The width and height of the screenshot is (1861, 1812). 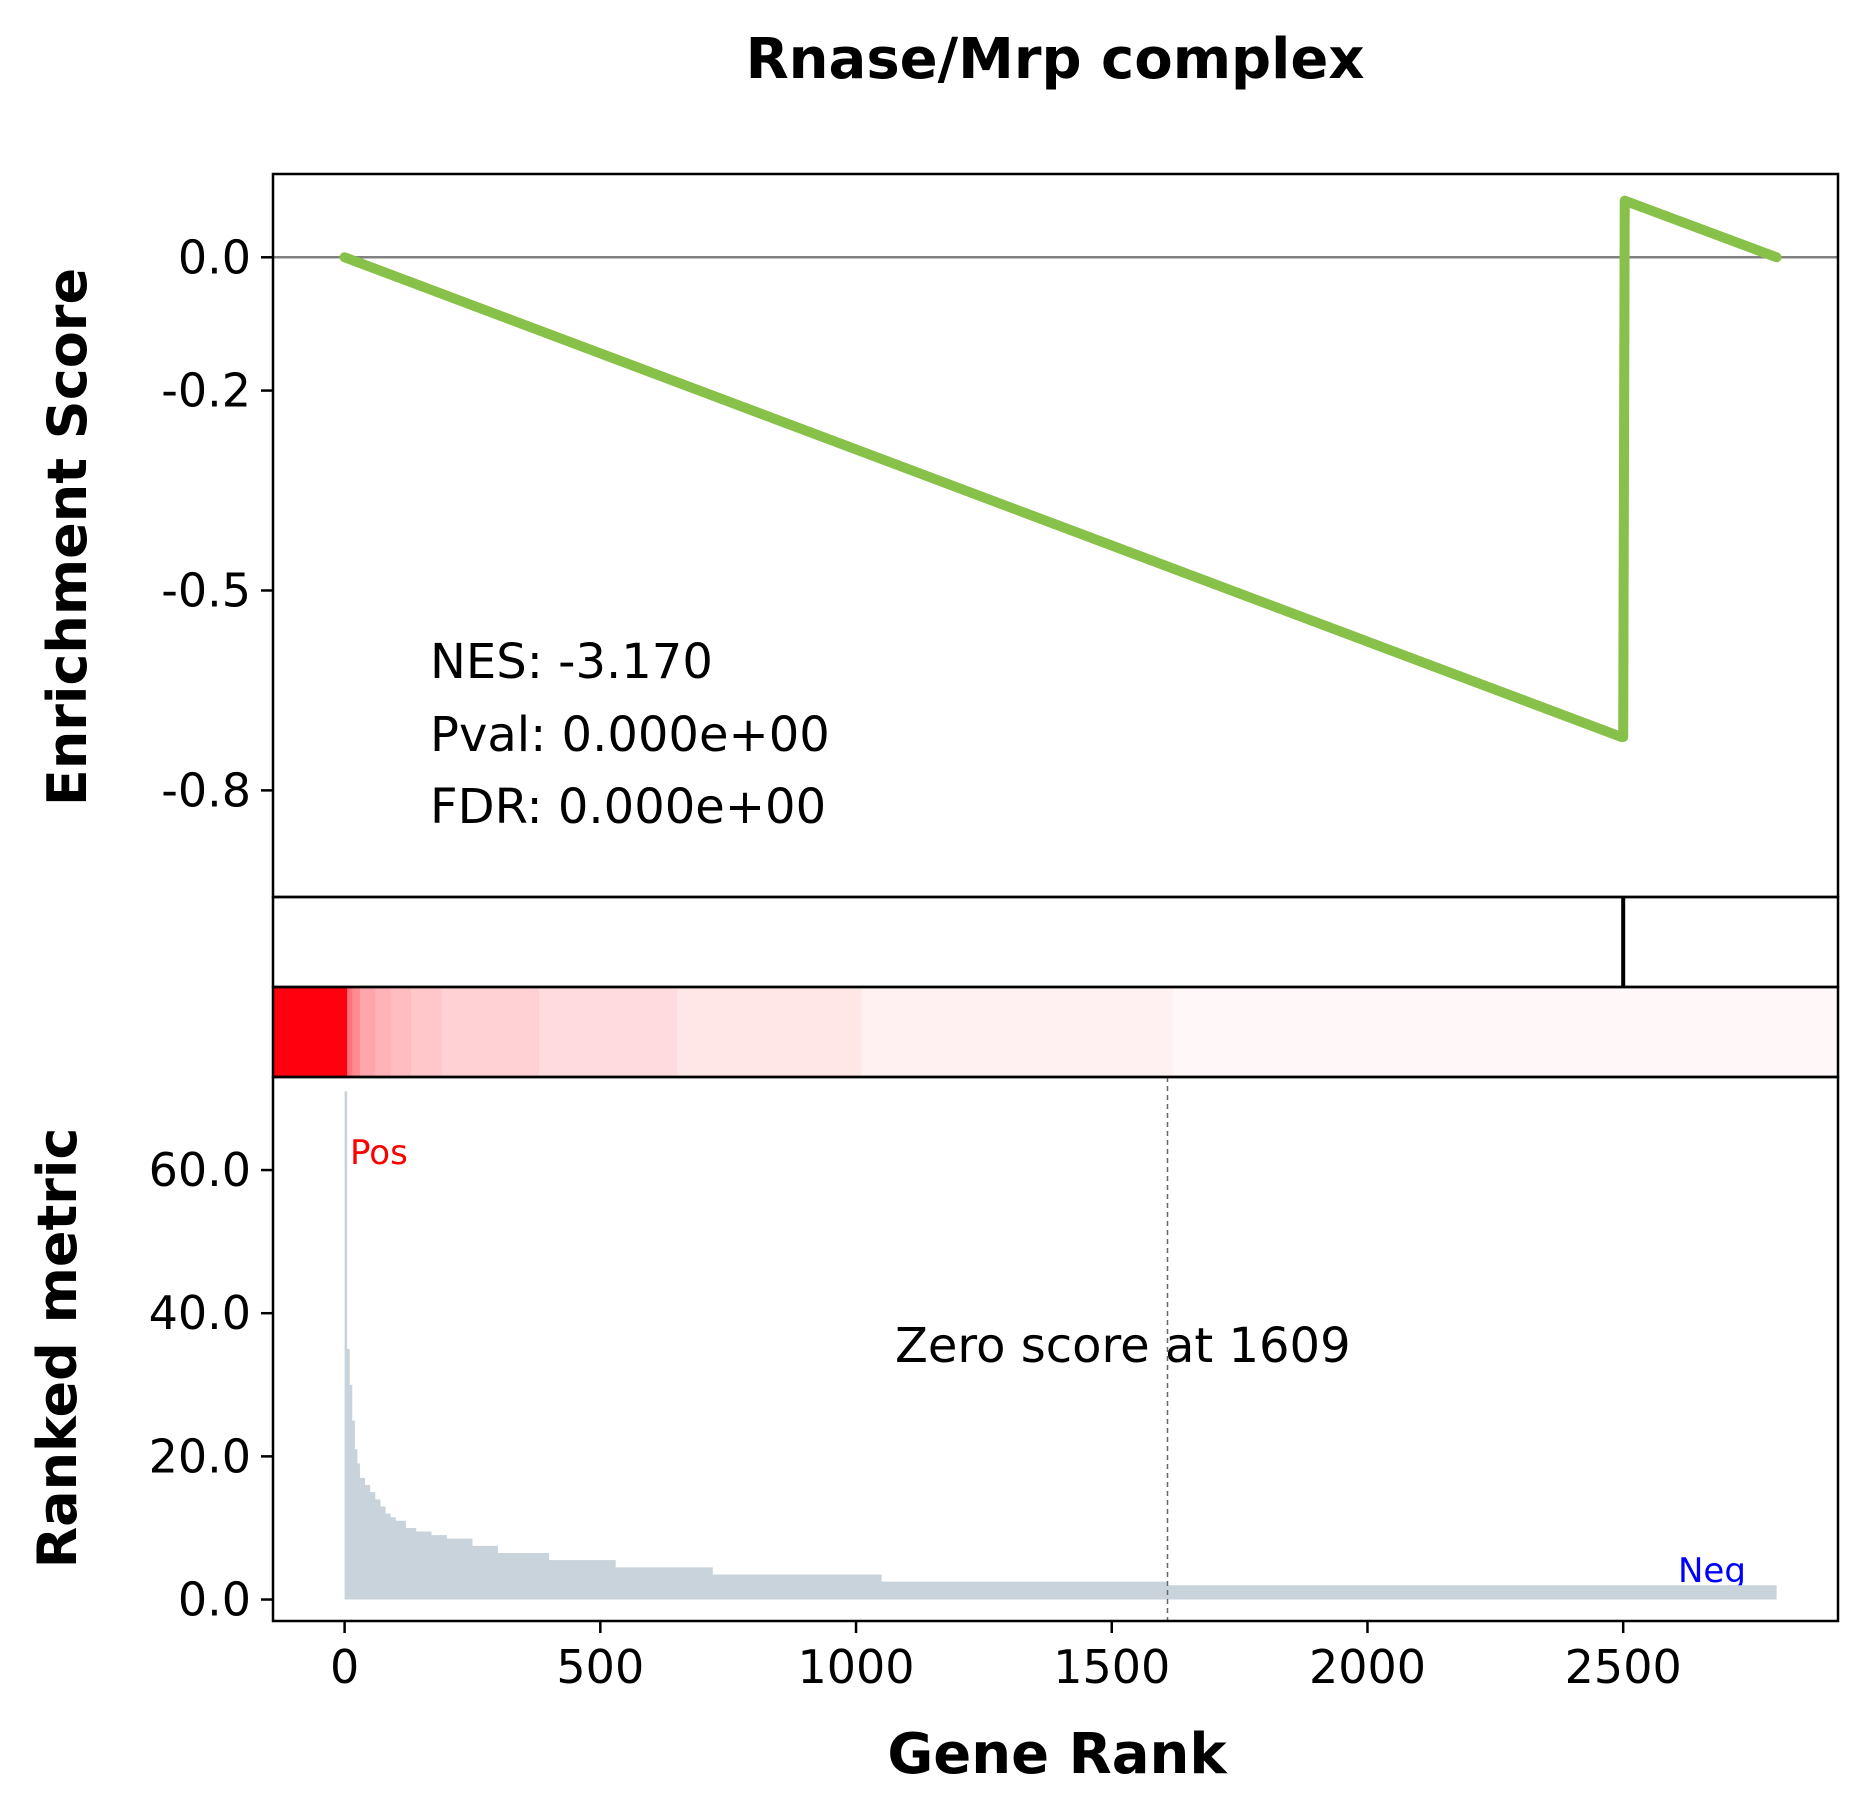 I want to click on metric-y-tick-label: 20.0, so click(x=200, y=1456).